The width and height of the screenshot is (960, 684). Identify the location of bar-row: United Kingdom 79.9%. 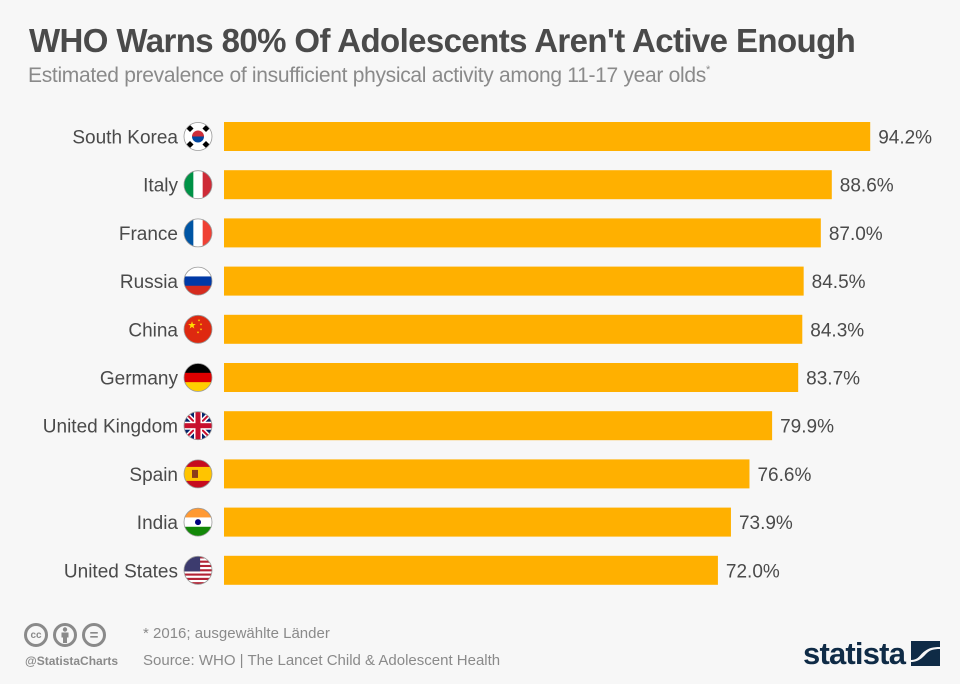
(438, 426).